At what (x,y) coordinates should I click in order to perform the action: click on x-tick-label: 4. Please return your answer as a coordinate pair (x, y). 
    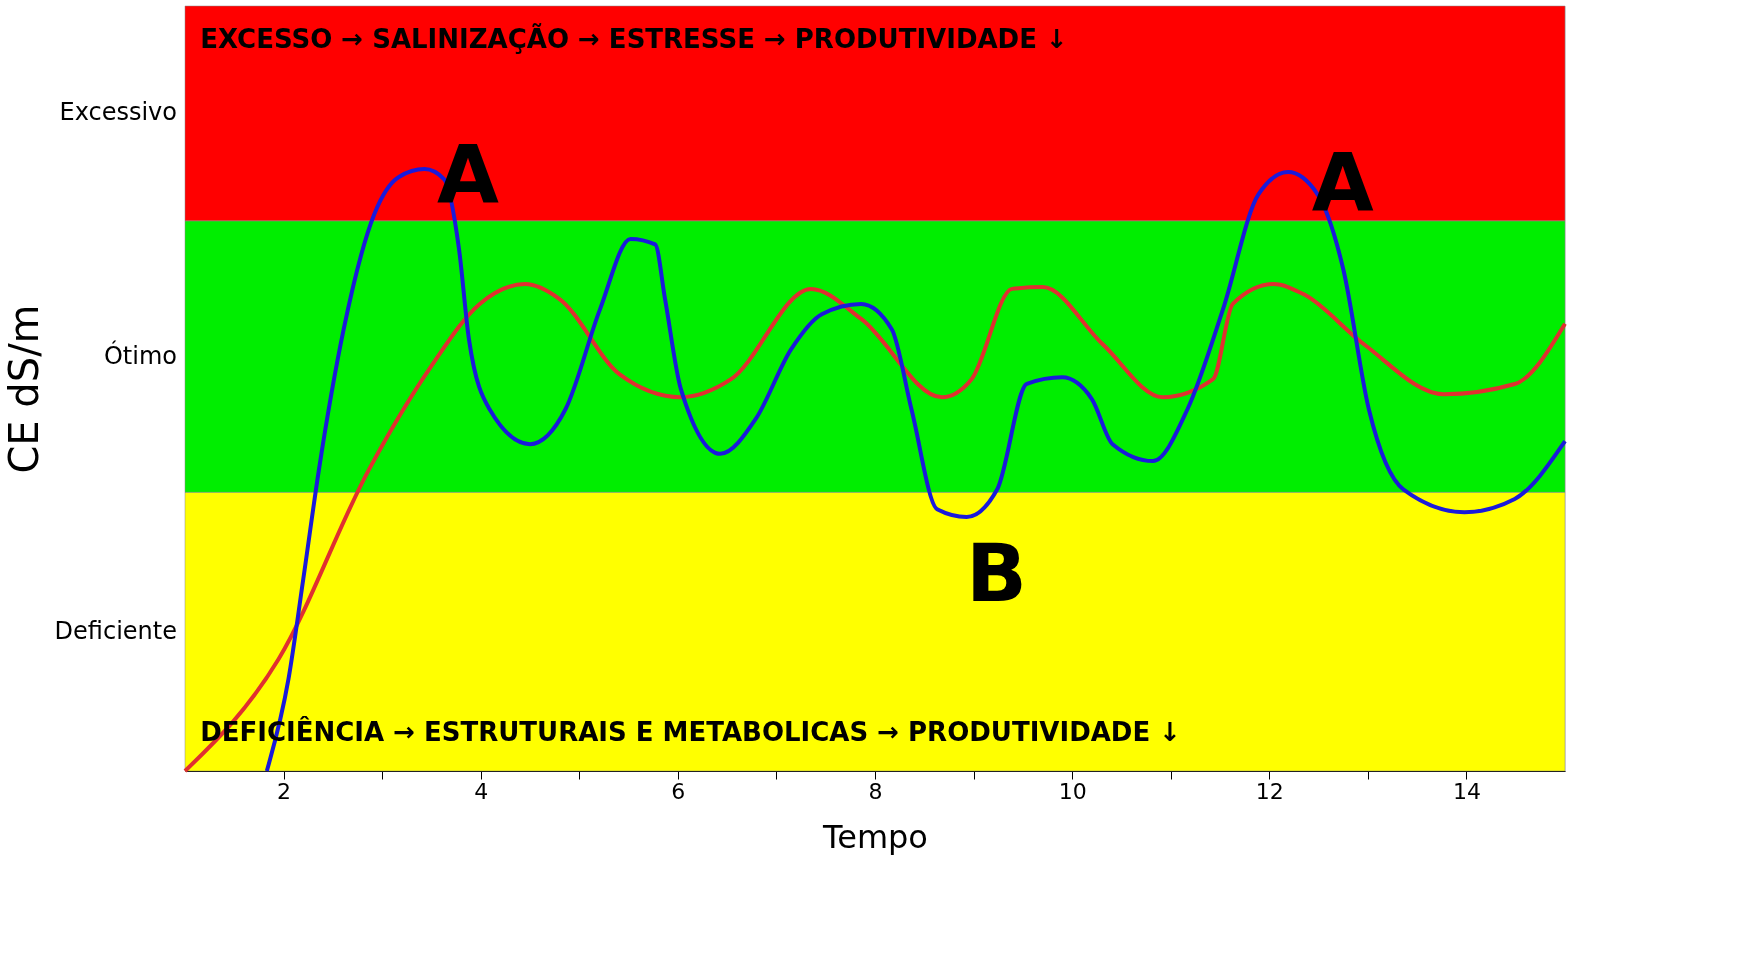
    Looking at the image, I should click on (481, 791).